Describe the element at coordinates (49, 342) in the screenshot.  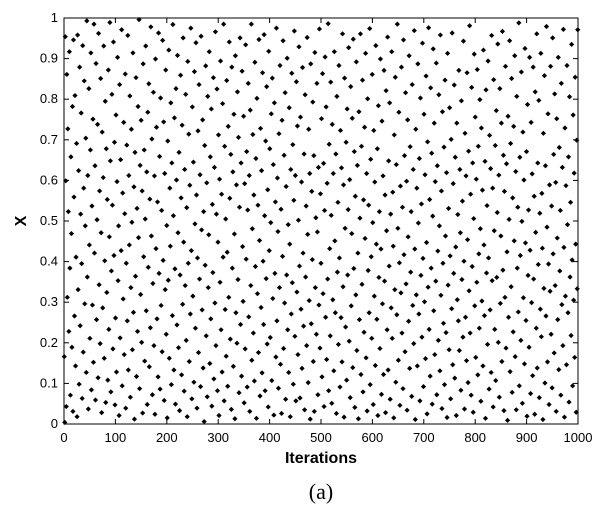
I see `y-tick-label: 0.2` at that location.